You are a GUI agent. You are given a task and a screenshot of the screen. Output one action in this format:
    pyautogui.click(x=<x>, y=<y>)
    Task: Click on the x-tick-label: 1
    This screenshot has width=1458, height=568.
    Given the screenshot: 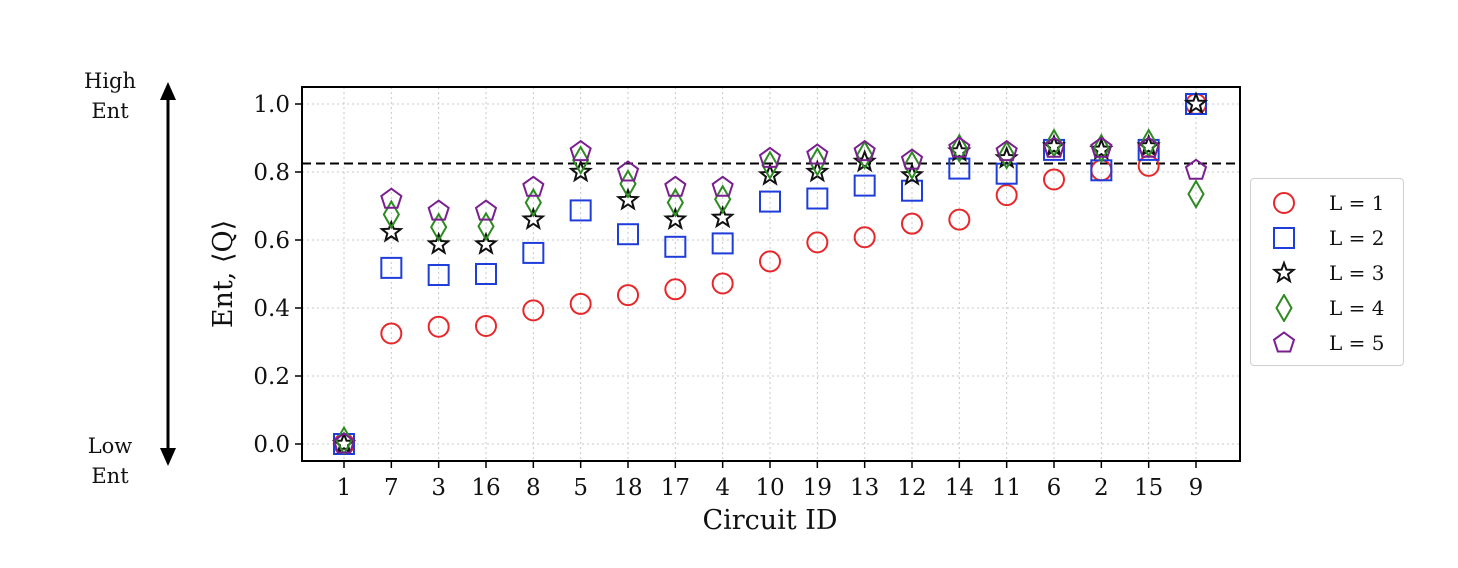 What is the action you would take?
    pyautogui.click(x=344, y=488)
    